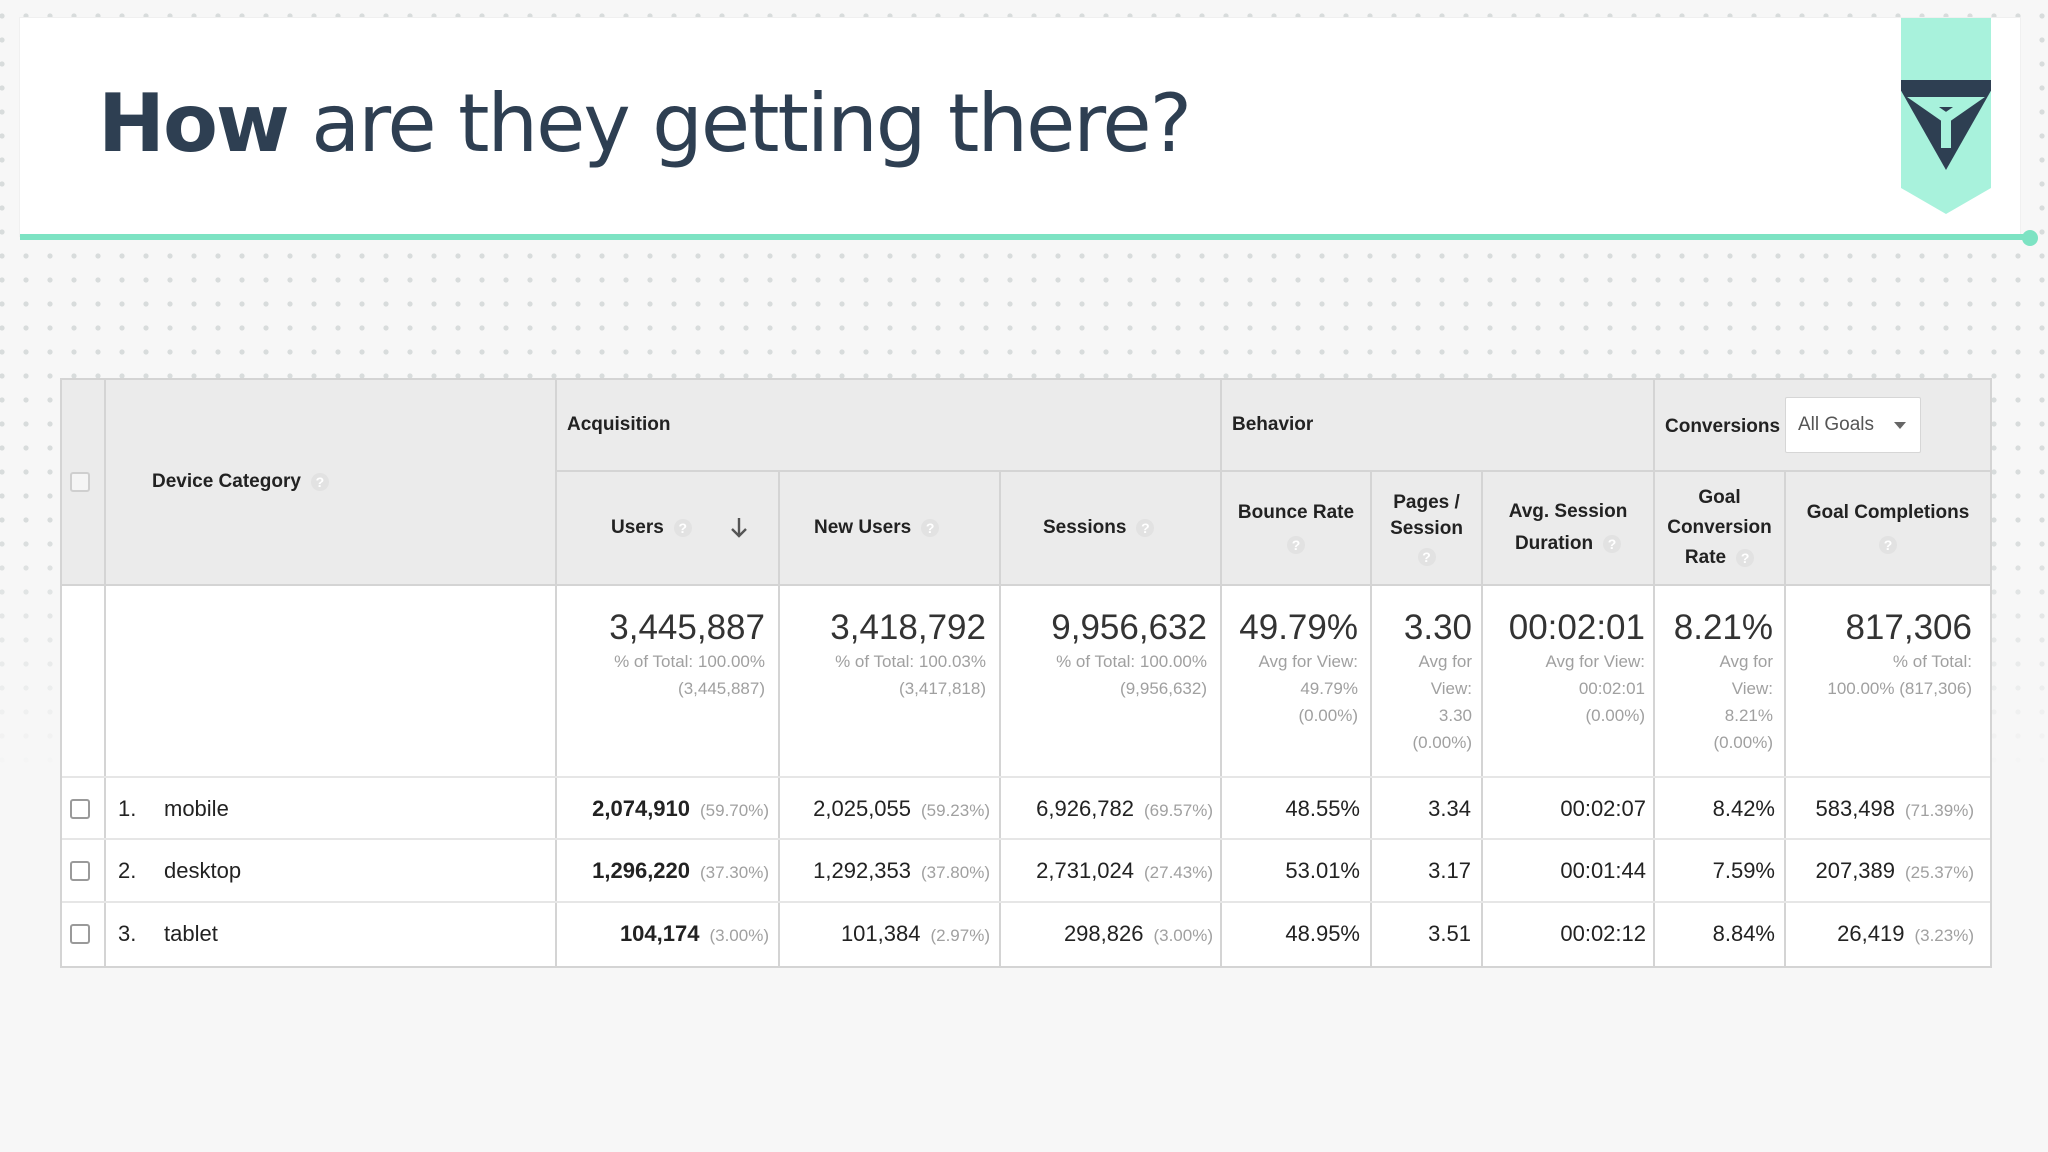 This screenshot has width=2048, height=1152. I want to click on pages-session-total-line3: 3.30, so click(1455, 715).